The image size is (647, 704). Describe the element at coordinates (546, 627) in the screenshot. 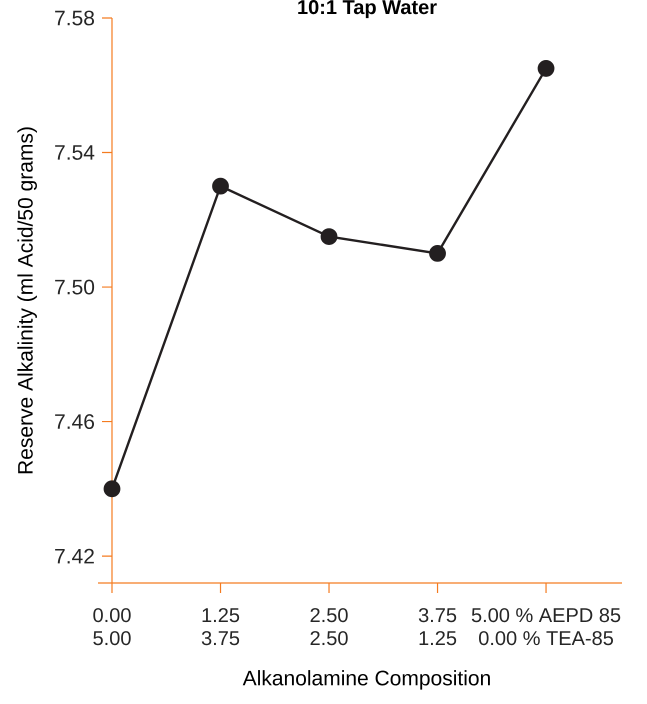

I see `x-tick-label: 5.00 % AEPD 85 0.00 % TEA-85` at that location.